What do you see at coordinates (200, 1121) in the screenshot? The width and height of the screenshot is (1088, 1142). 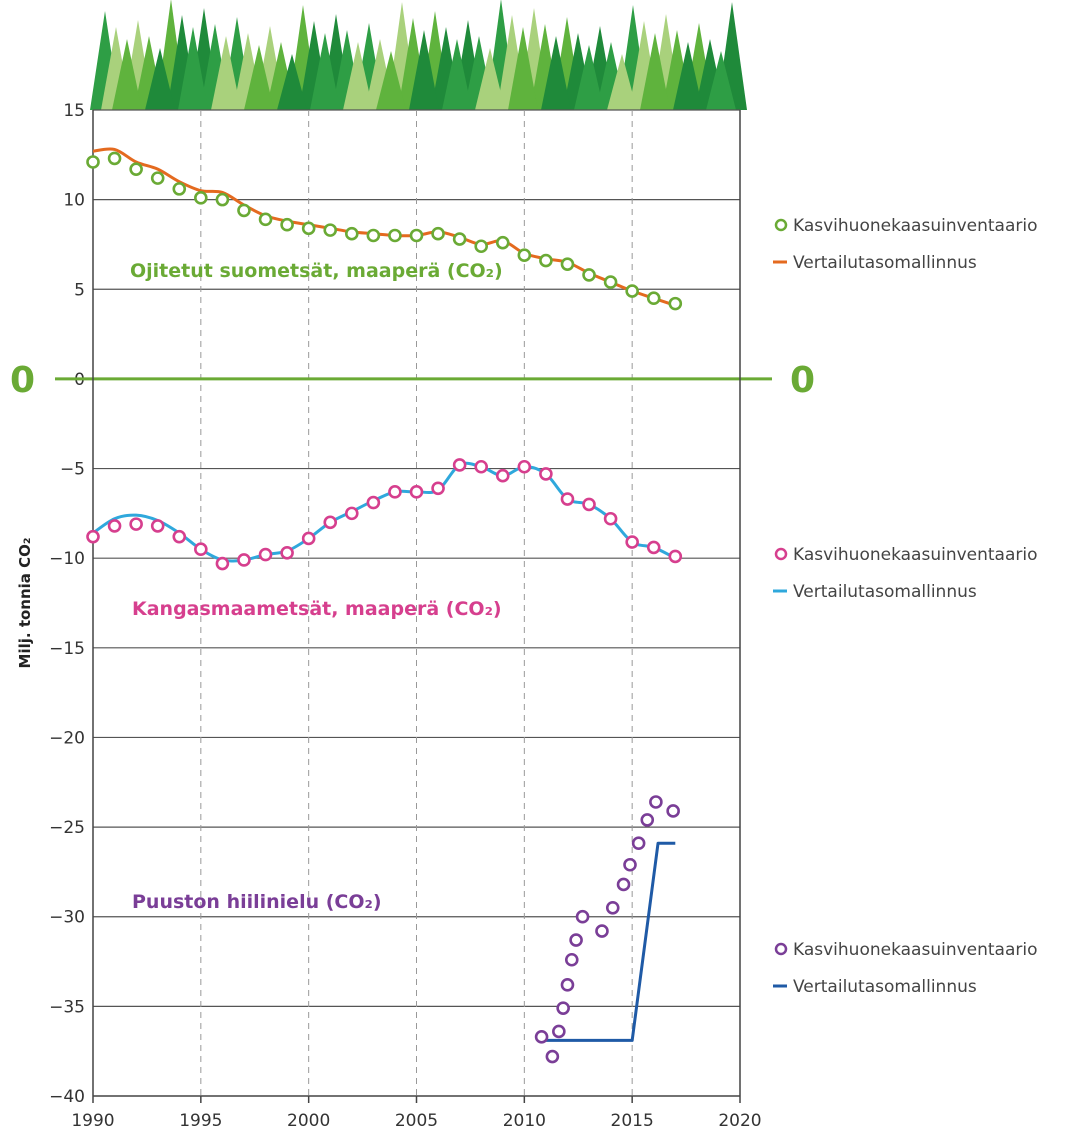 I see `x-tick-label: 1995` at bounding box center [200, 1121].